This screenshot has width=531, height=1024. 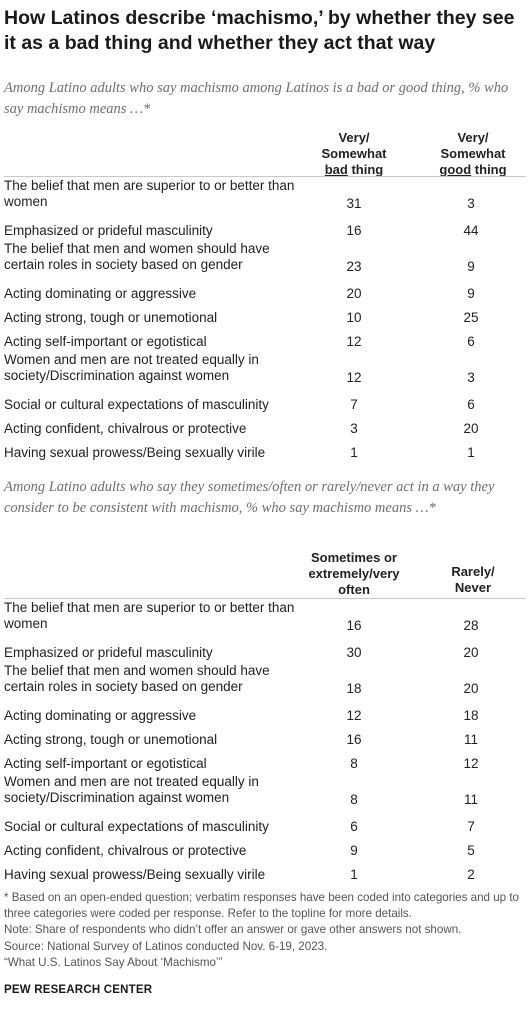 I want to click on table2-header-rule, so click(x=265, y=598).